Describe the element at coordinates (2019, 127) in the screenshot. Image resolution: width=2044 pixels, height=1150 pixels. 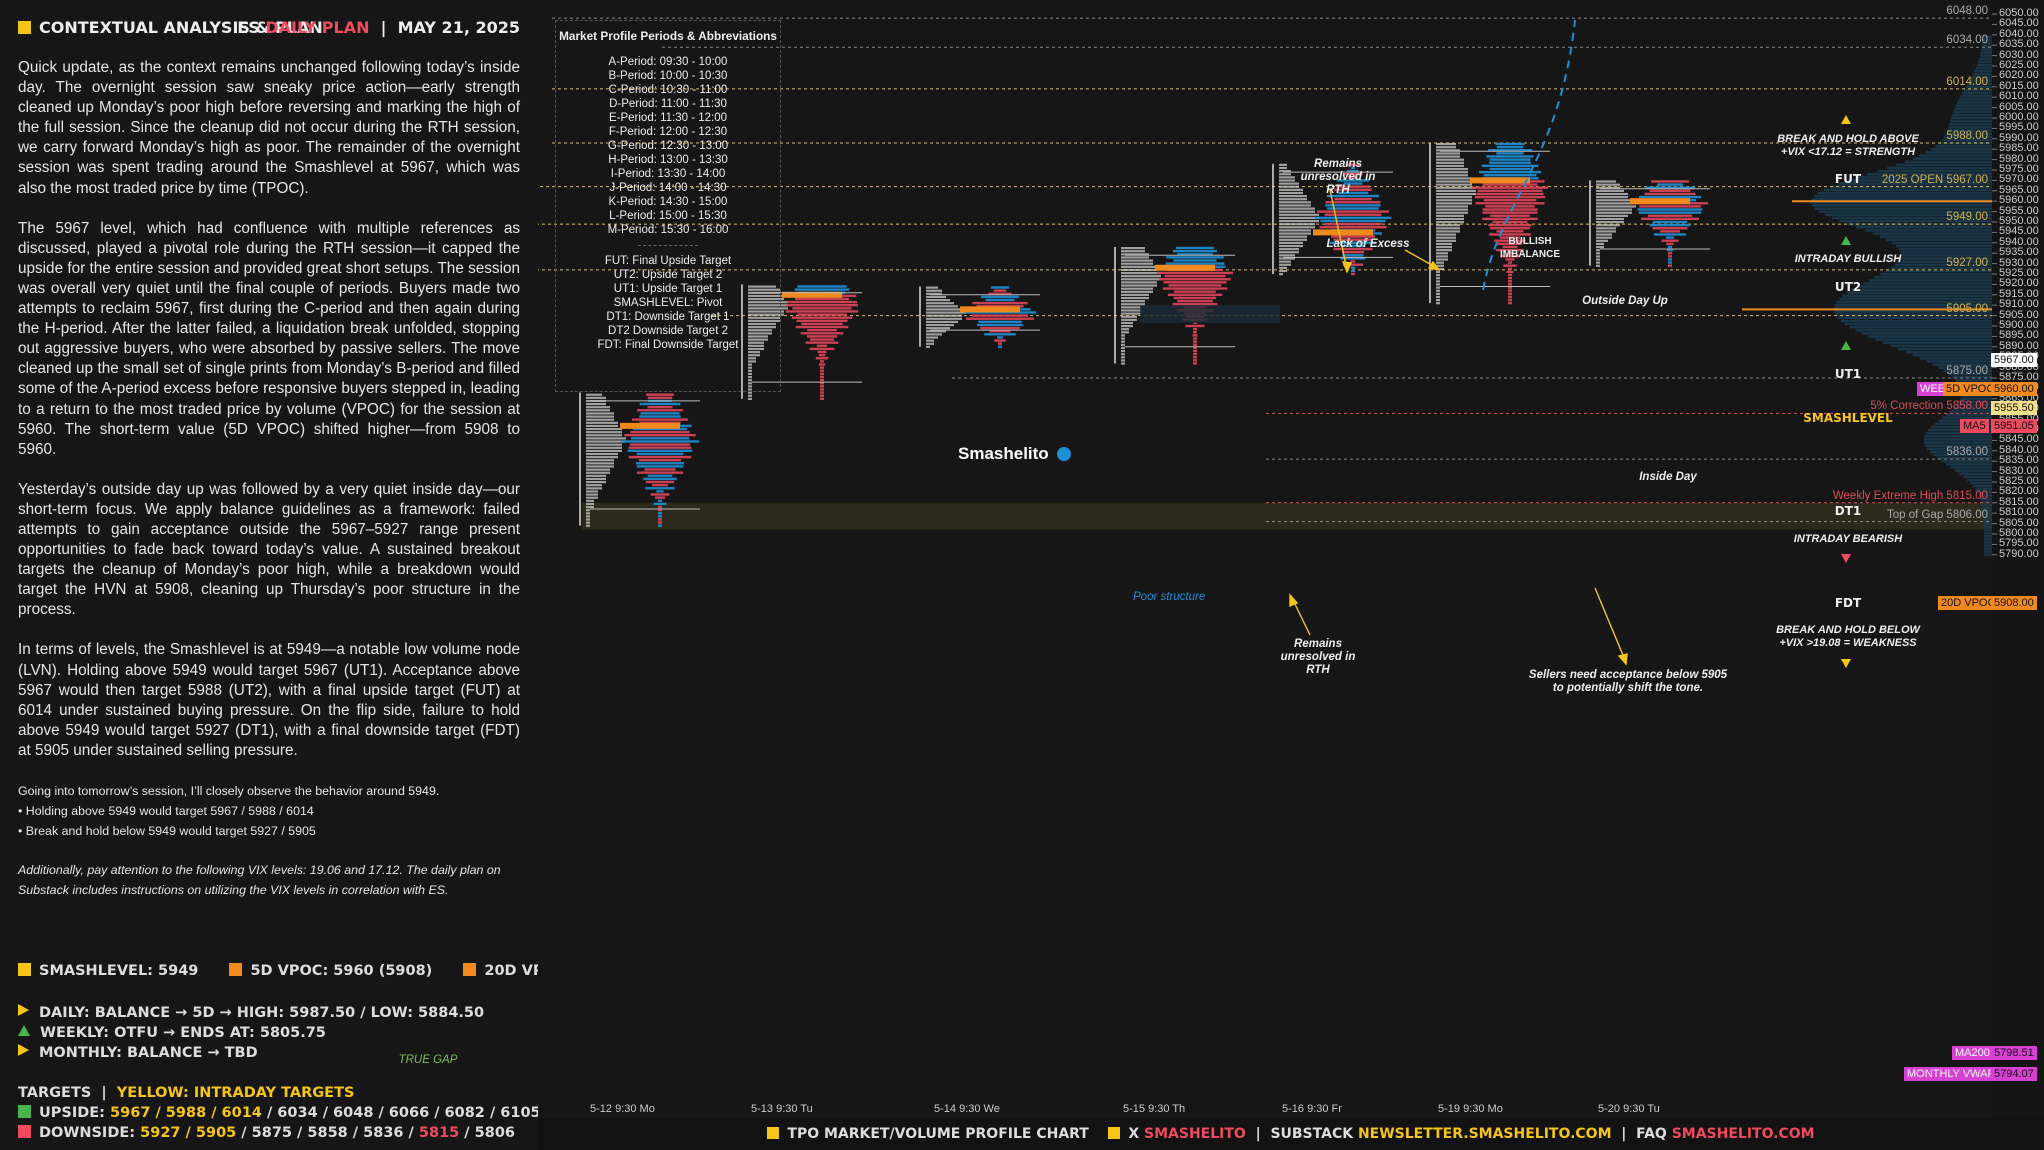
I see `axis-tick-label: 5995.00` at that location.